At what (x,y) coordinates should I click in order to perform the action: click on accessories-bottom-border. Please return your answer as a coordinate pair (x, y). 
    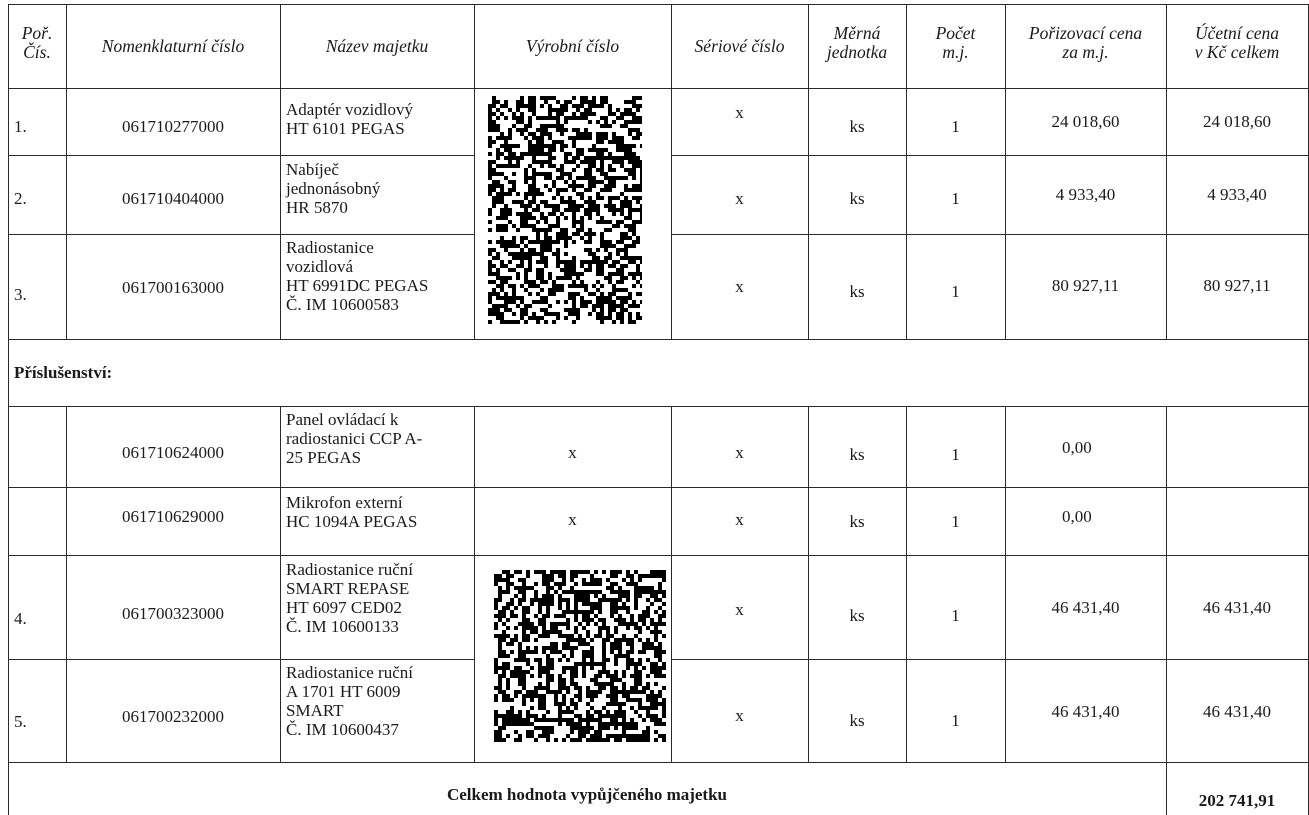
    Looking at the image, I should click on (658, 406).